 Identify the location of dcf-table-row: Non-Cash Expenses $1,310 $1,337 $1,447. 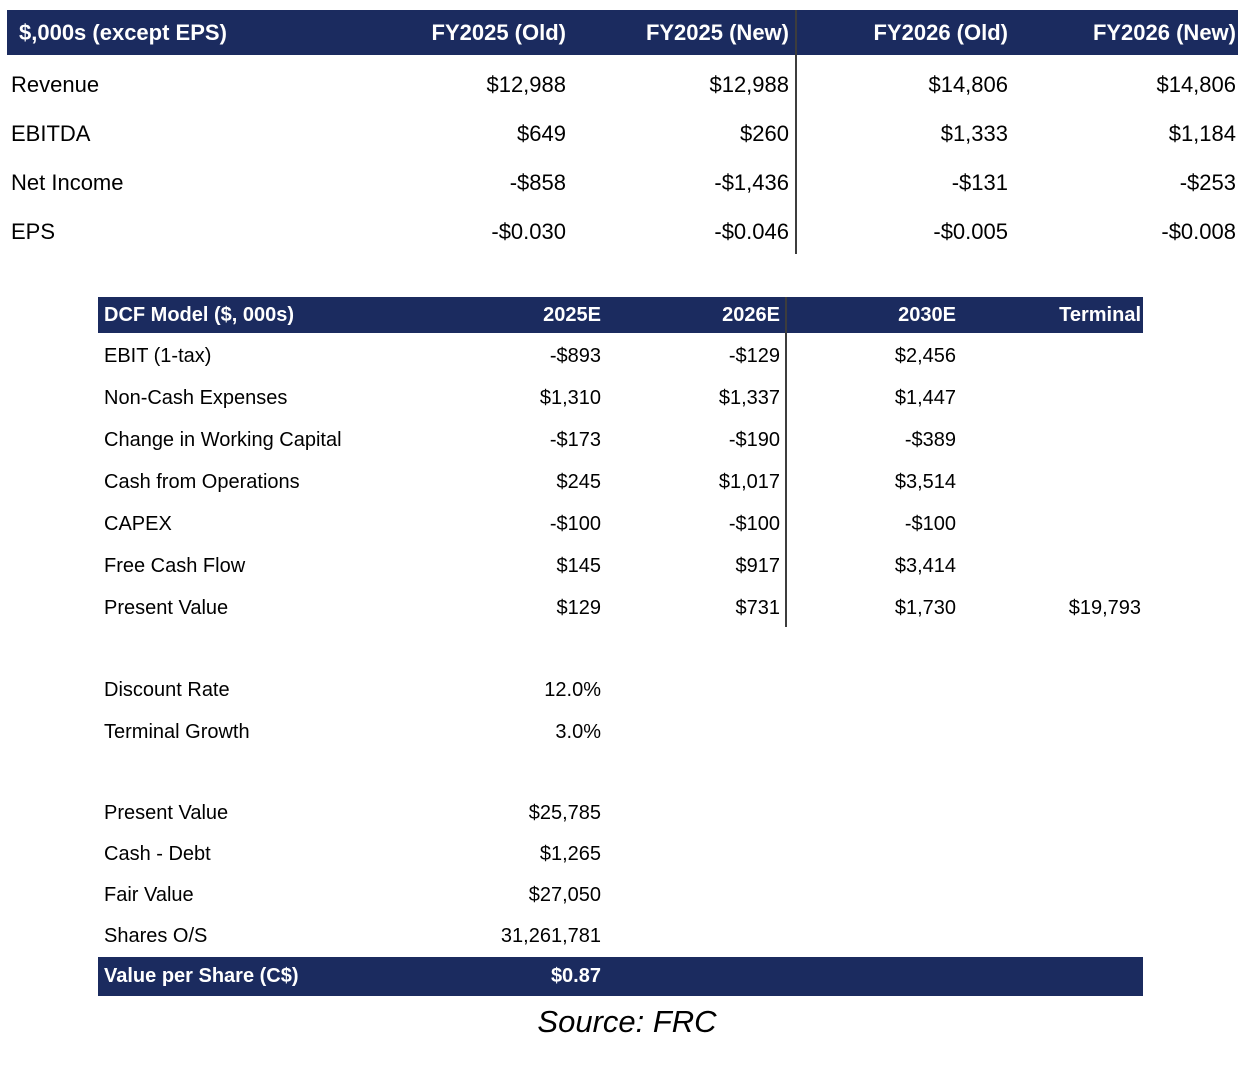
(620, 398).